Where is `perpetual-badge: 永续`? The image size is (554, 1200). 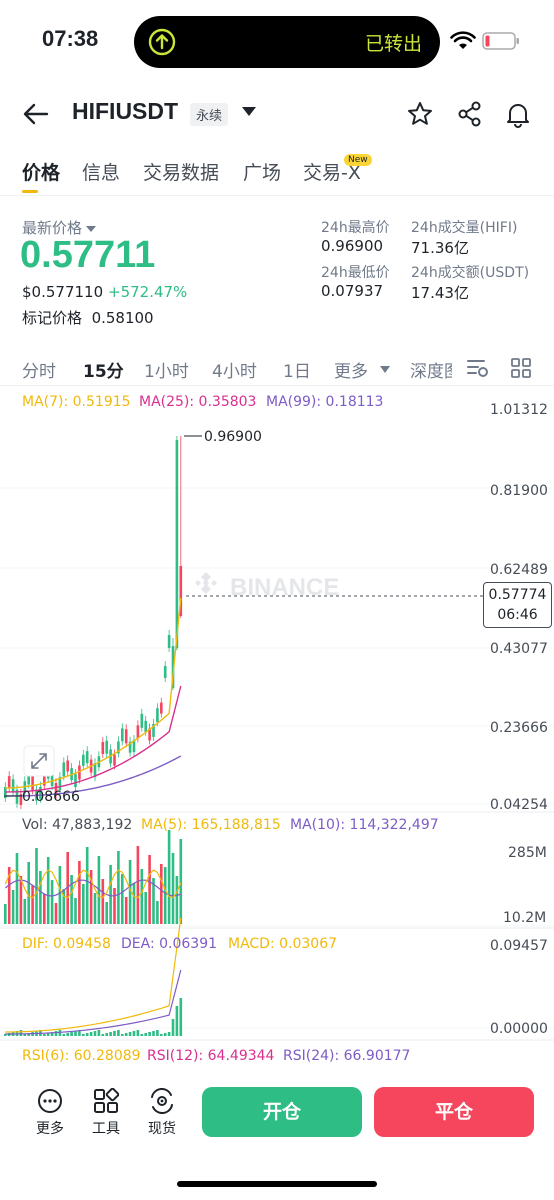 perpetual-badge: 永续 is located at coordinates (209, 114).